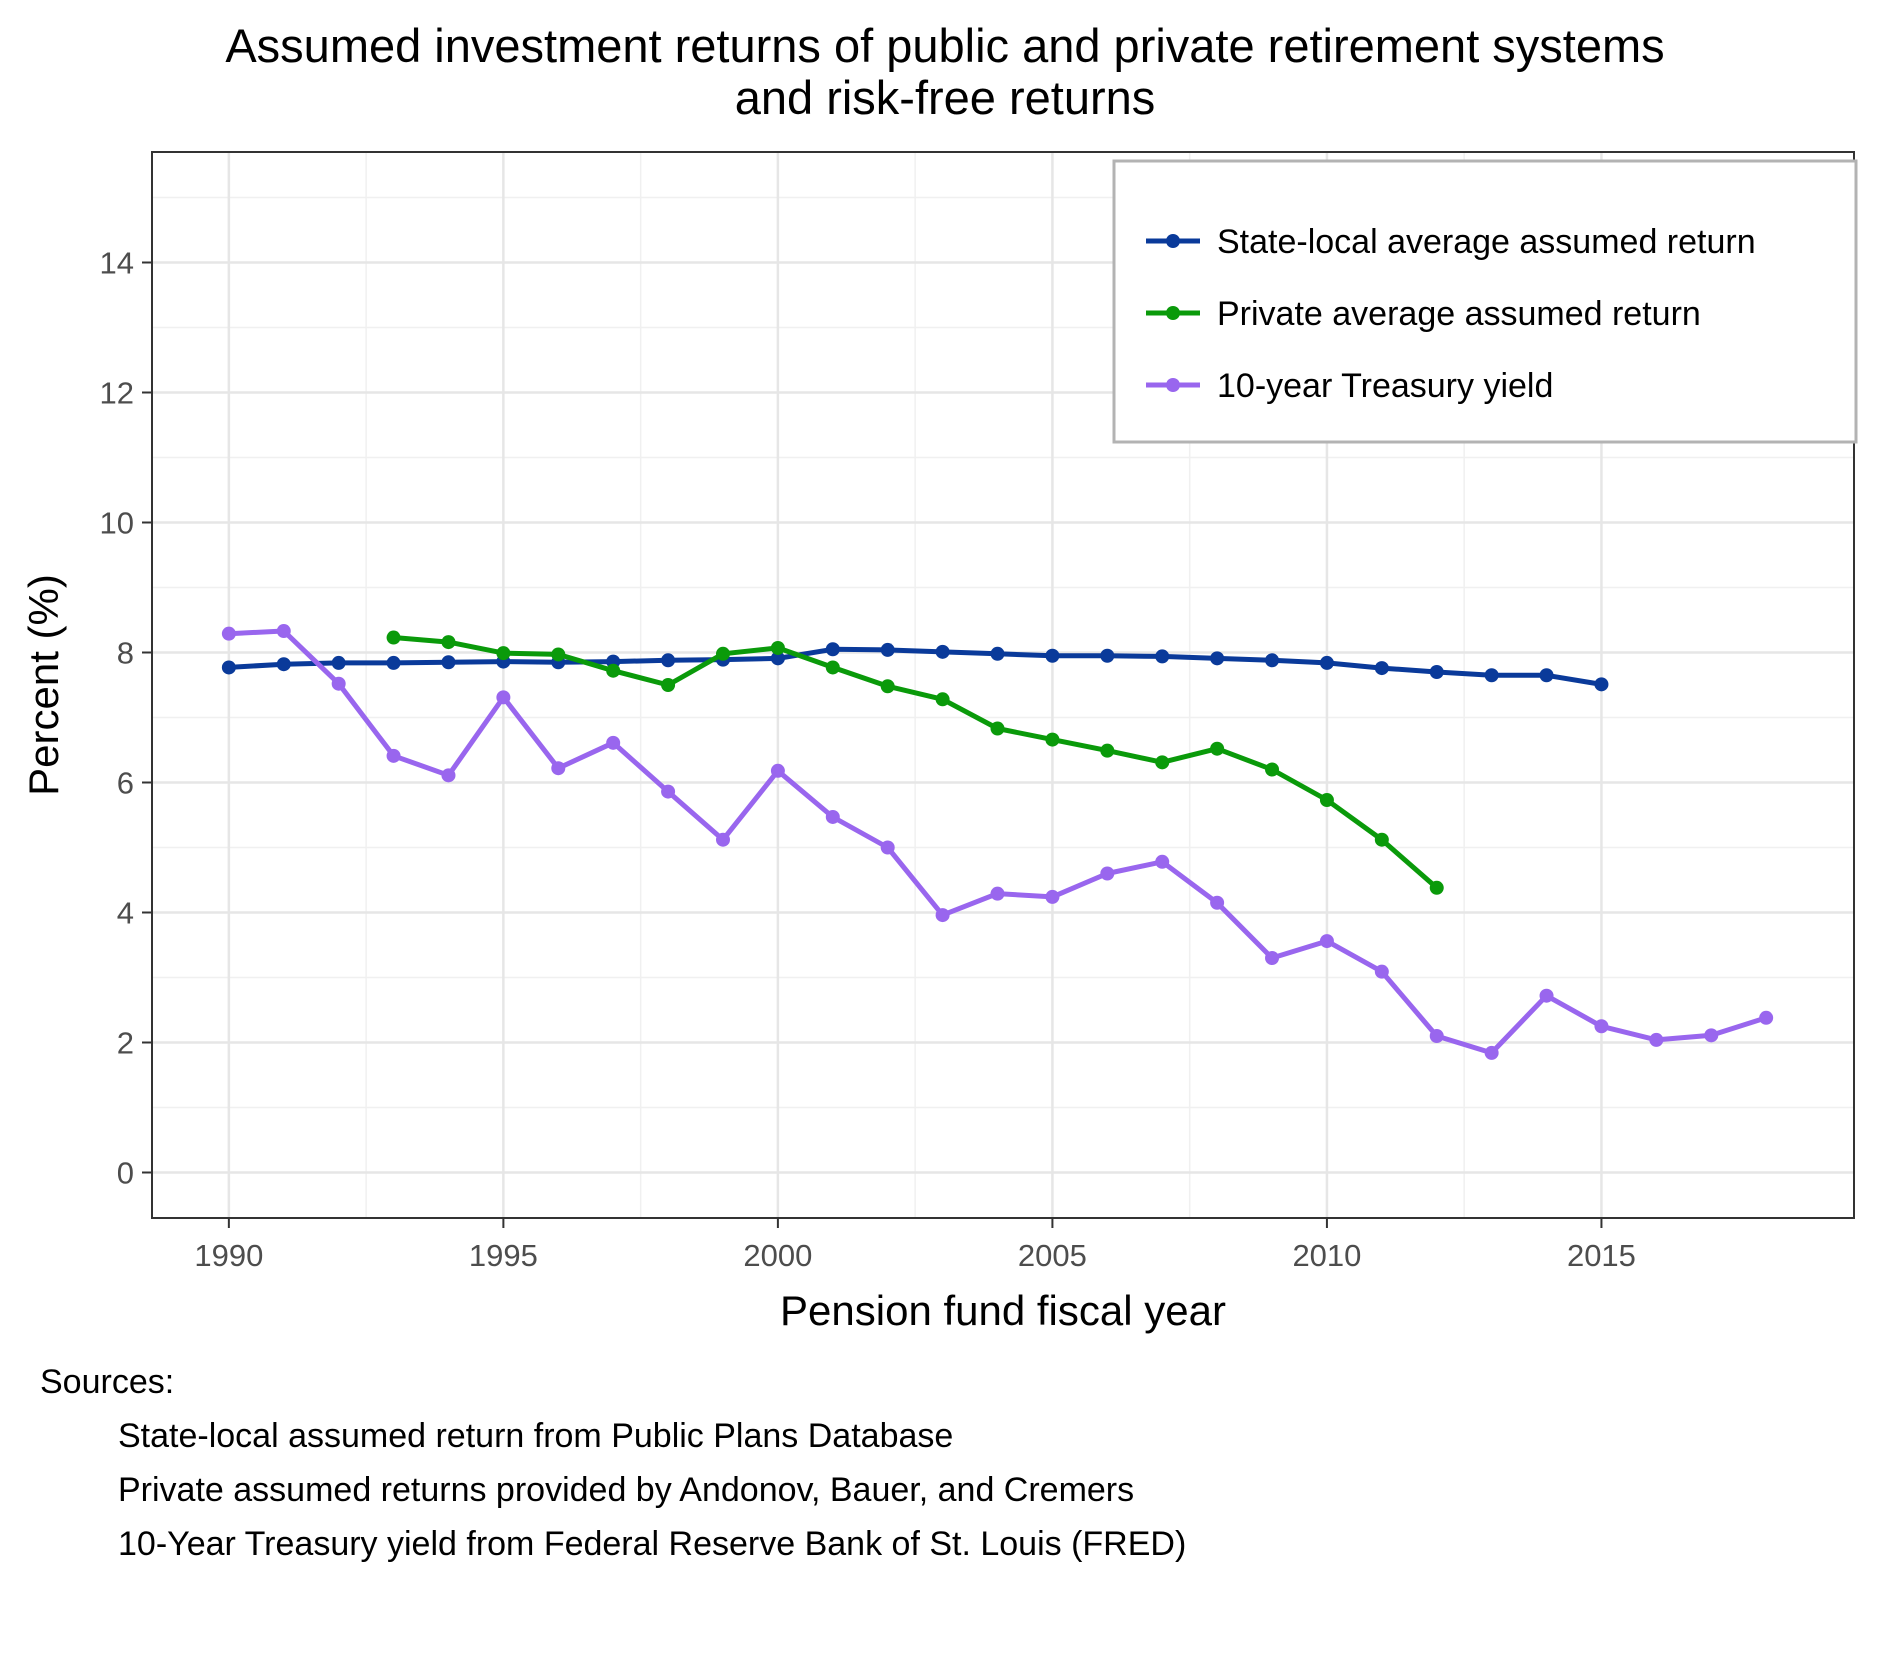 Image resolution: width=1890 pixels, height=1680 pixels. I want to click on legend-item: 10-year Treasury yield, so click(1349, 386).